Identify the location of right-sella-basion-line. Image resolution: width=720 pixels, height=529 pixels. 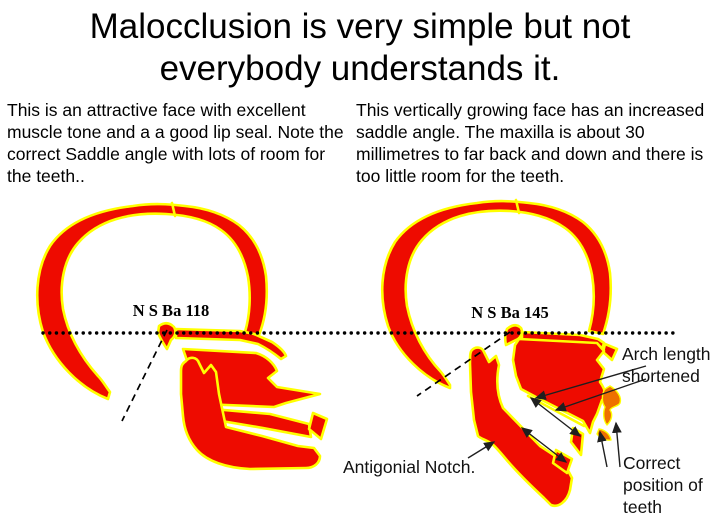
(463, 364).